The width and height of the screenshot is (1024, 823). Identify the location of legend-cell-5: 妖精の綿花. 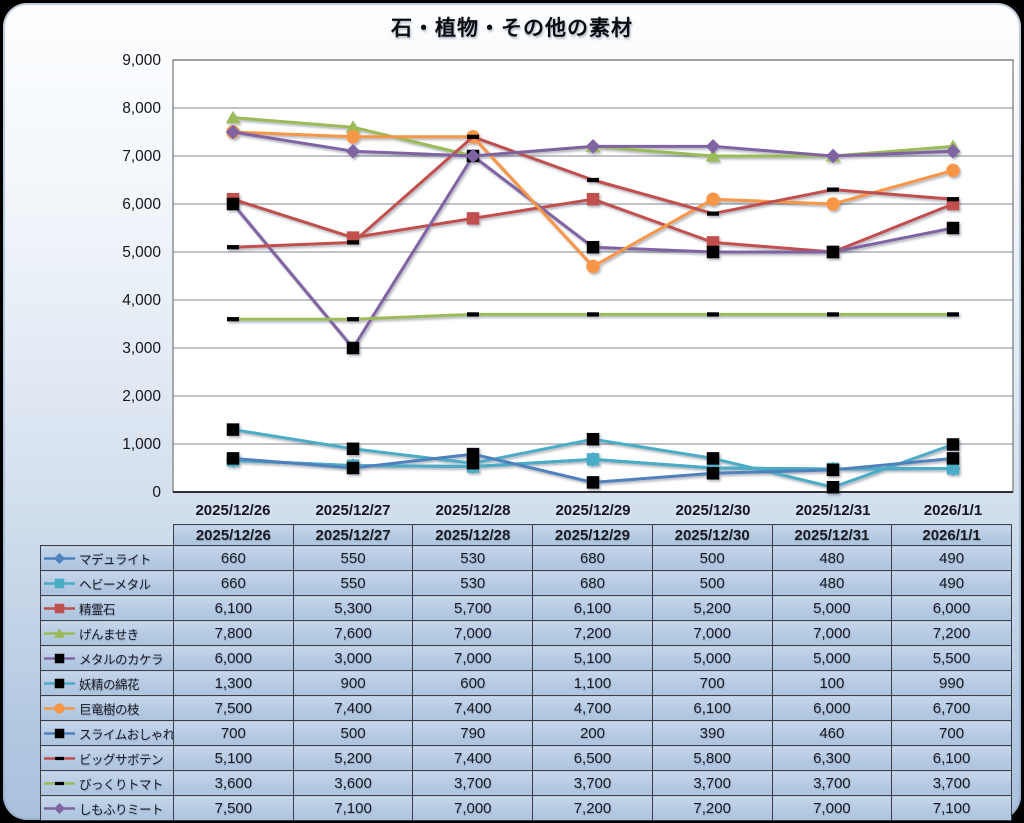
(107, 683).